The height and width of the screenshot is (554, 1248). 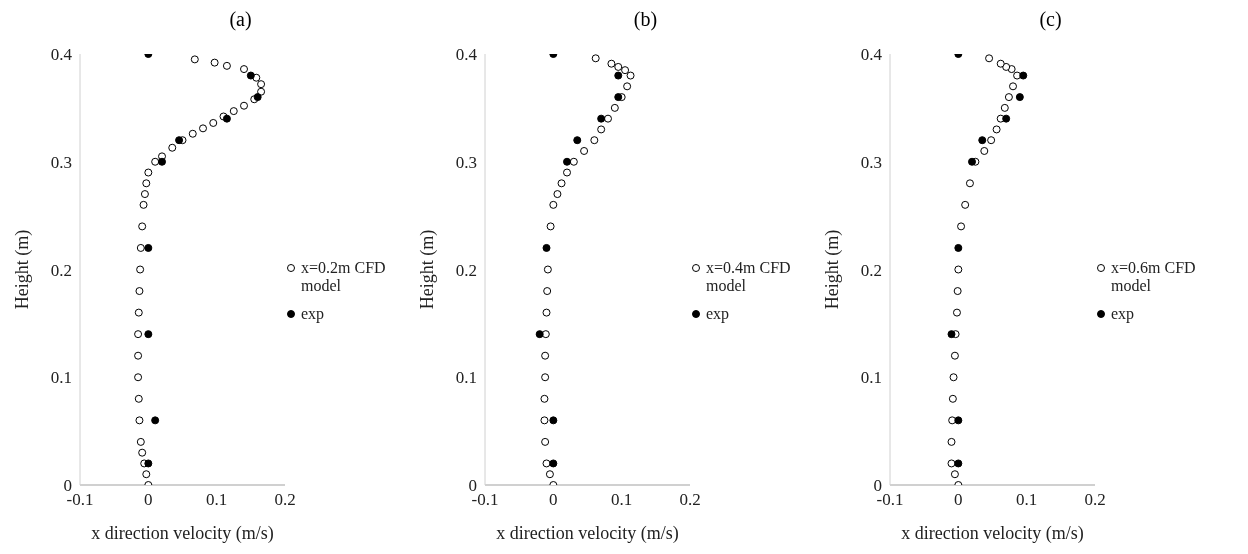 What do you see at coordinates (466, 162) in the screenshot?
I see `y-tick-label: 0.3` at bounding box center [466, 162].